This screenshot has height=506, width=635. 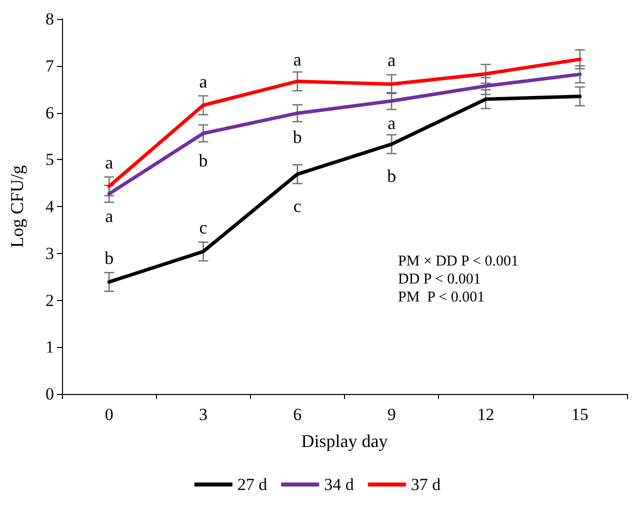 I want to click on y-axis-title: Log CFU/g, so click(x=17, y=206).